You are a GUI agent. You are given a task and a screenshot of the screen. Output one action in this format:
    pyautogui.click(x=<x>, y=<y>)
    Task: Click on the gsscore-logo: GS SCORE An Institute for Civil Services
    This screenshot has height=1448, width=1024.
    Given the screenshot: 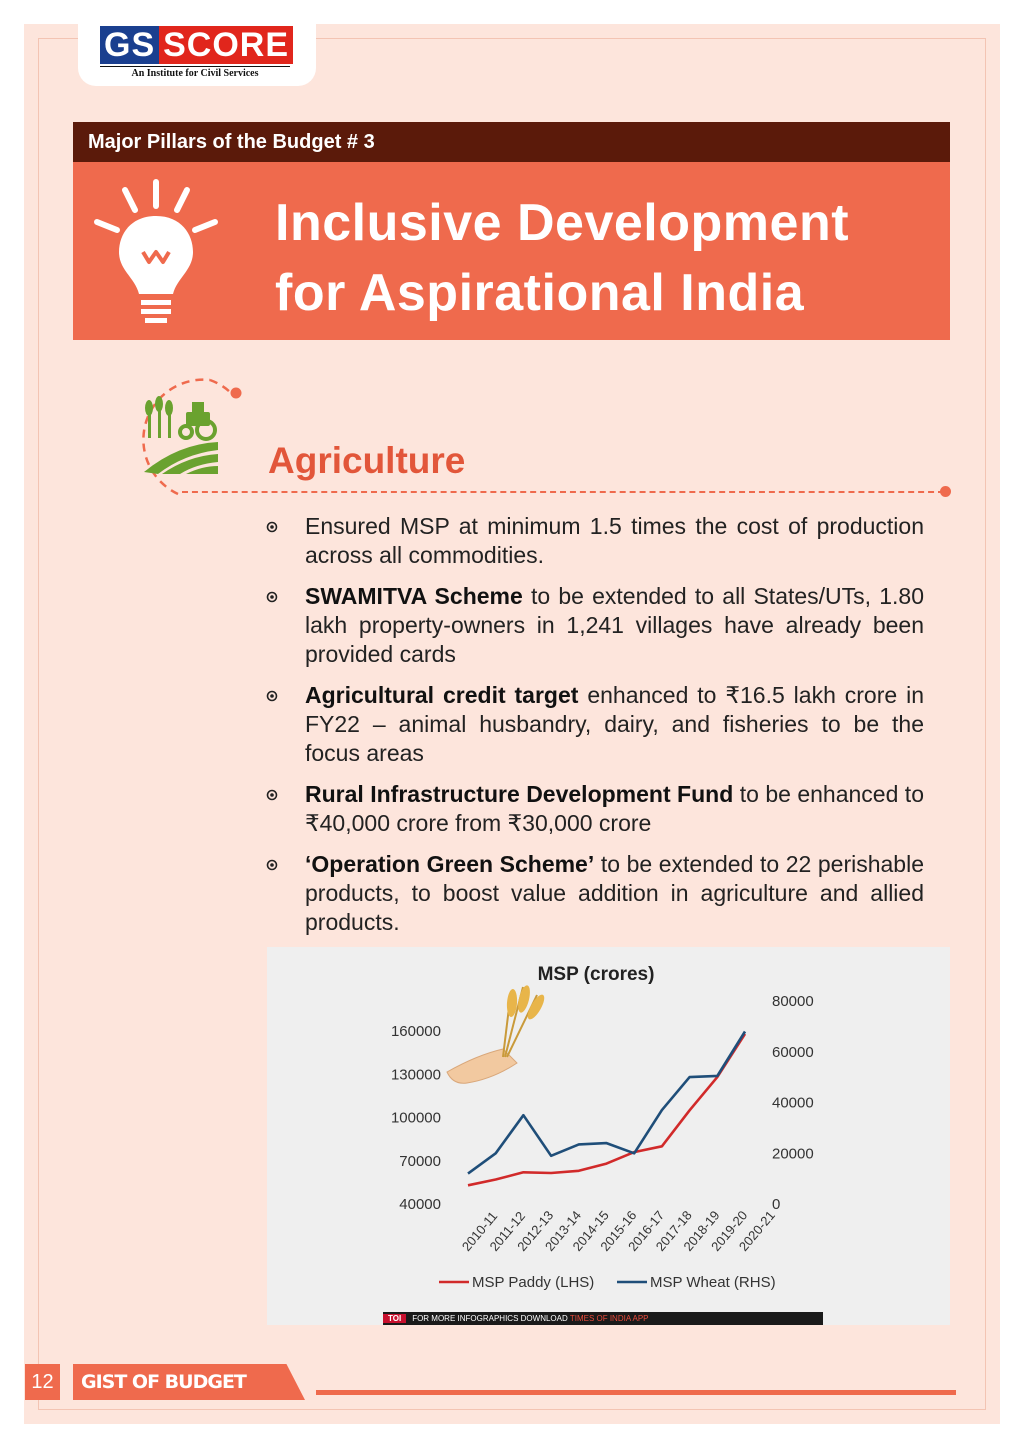 What is the action you would take?
    pyautogui.click(x=197, y=52)
    